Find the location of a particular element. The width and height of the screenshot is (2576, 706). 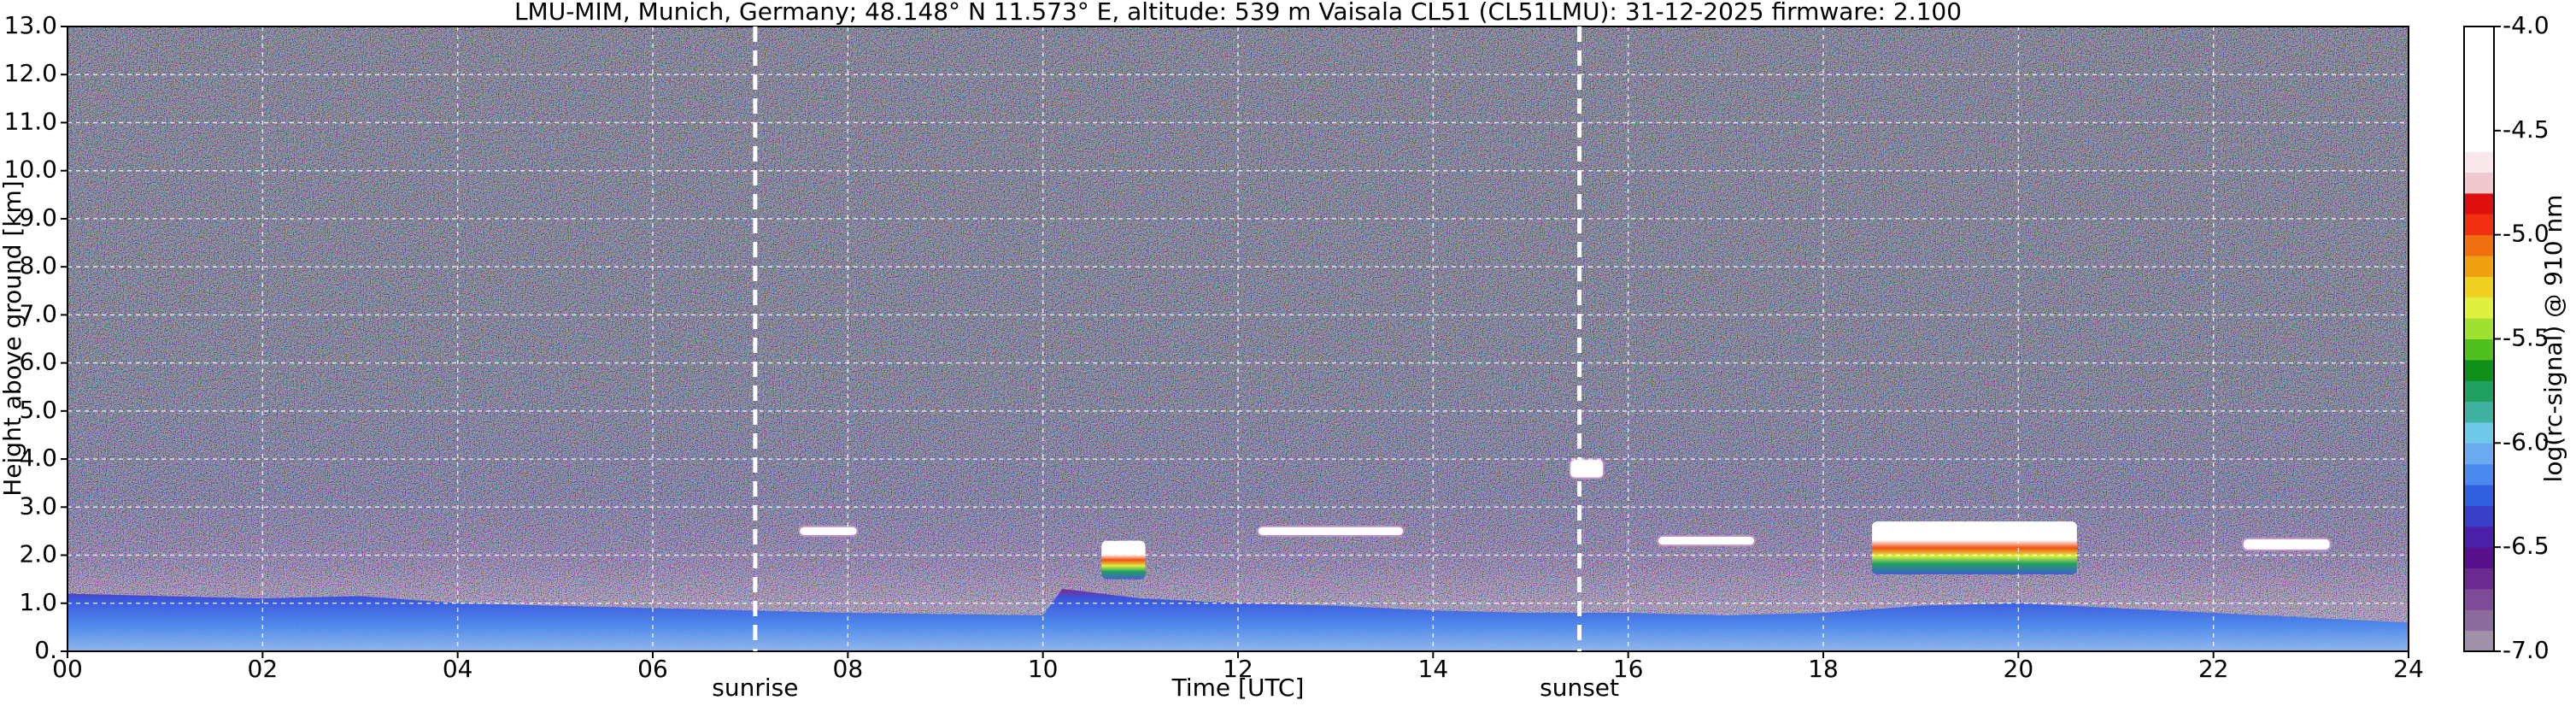

y-tick-label: 10.0 is located at coordinates (30, 170).